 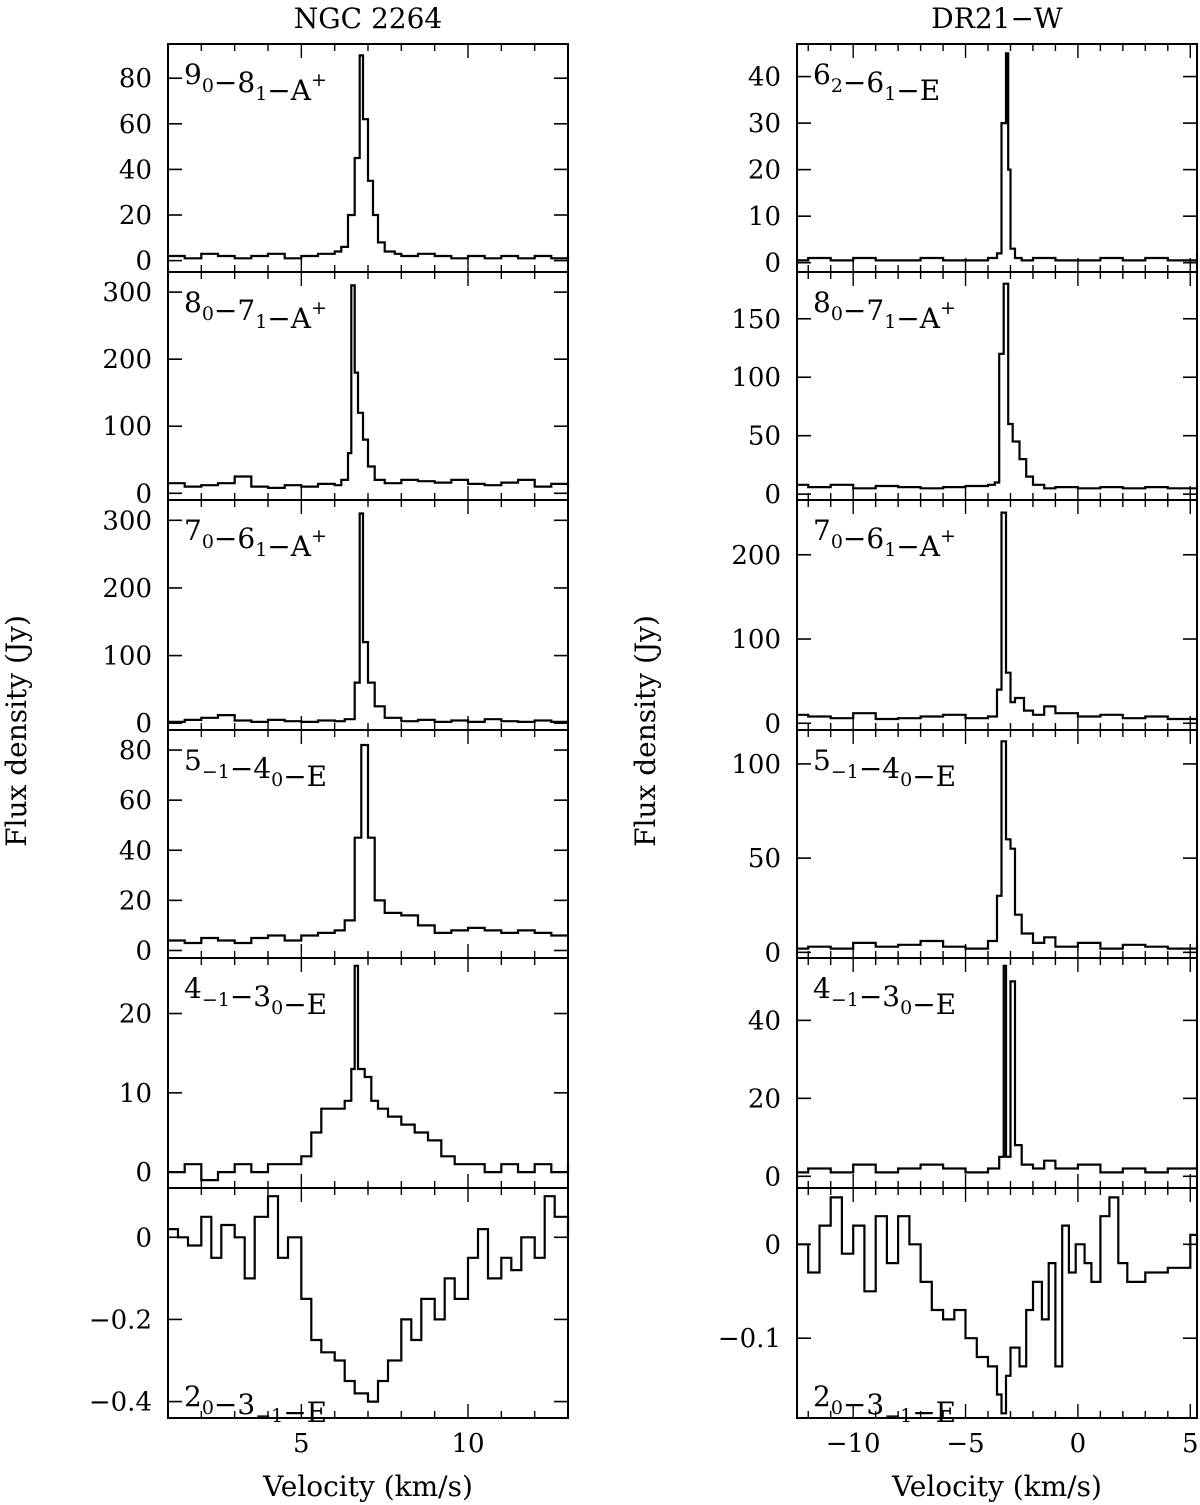 I want to click on y-tick-label: 150, so click(x=756, y=320).